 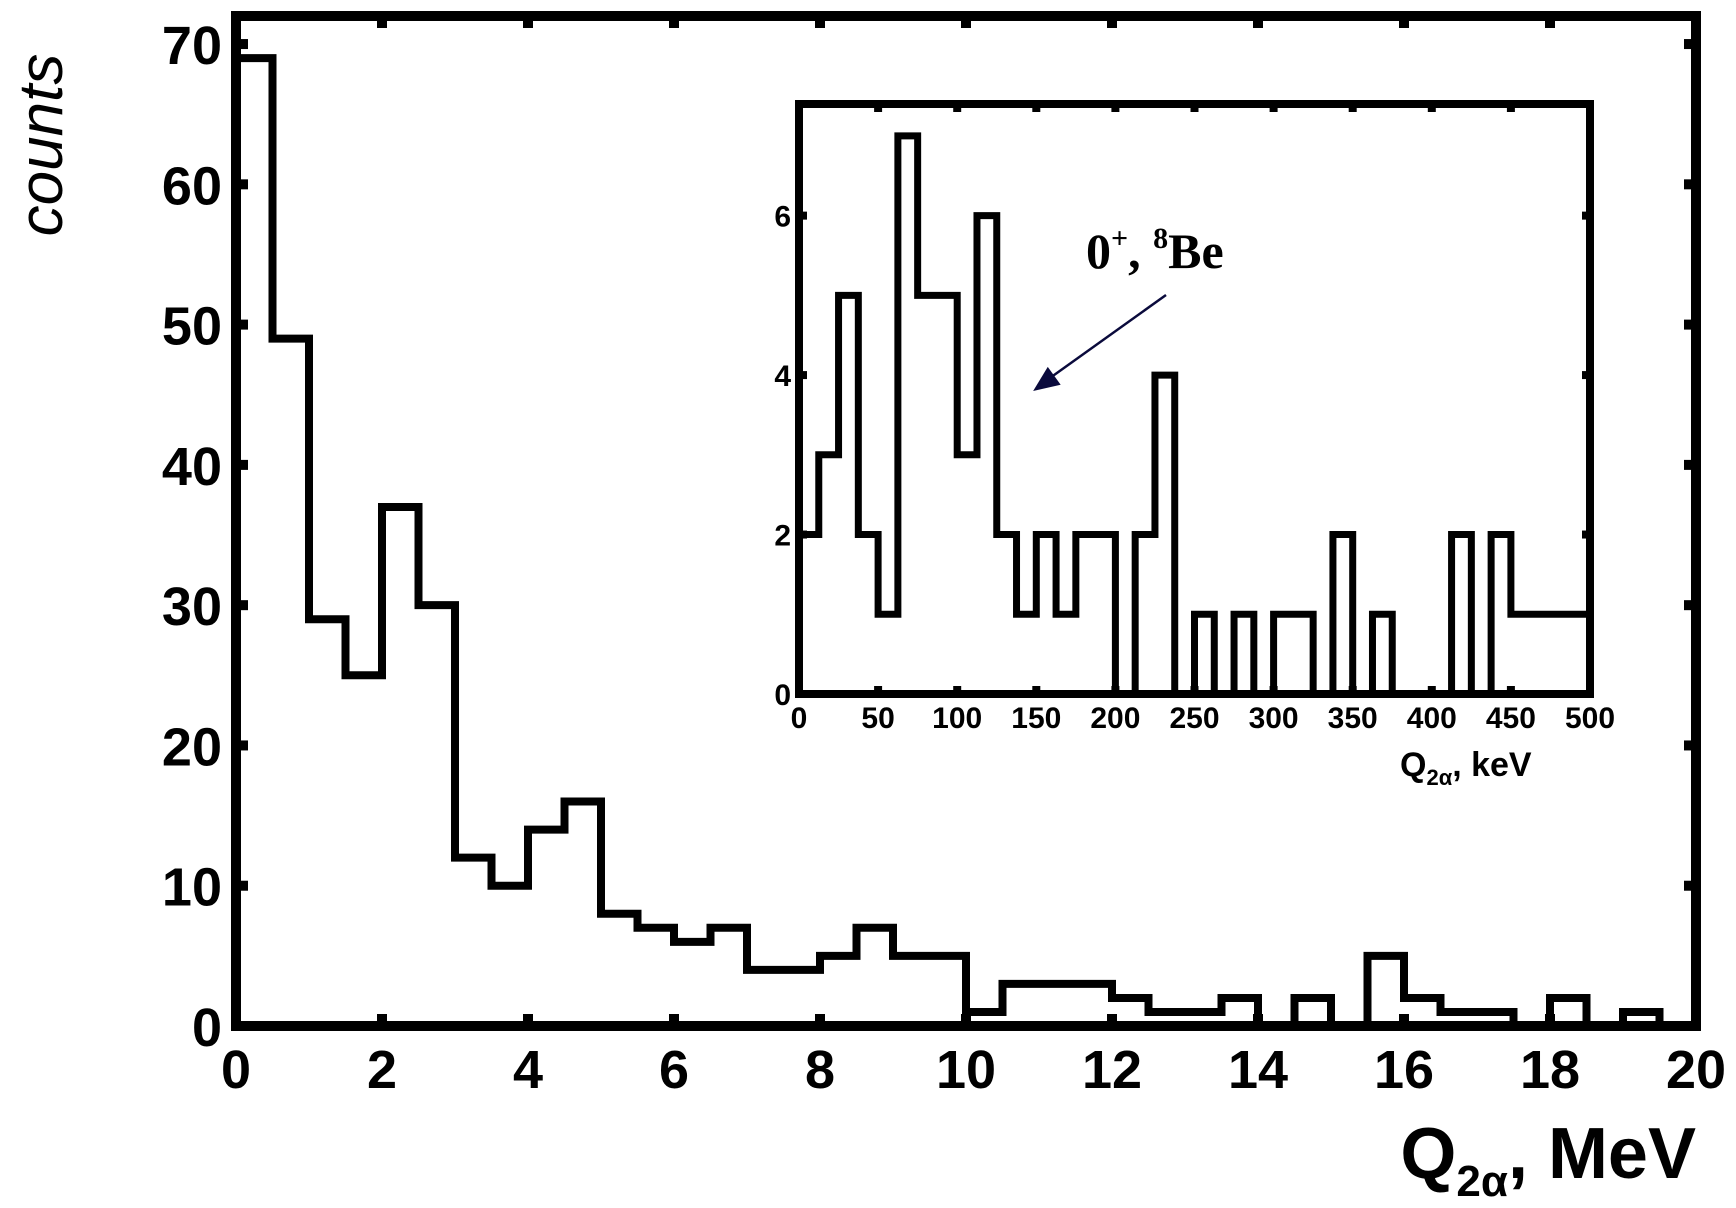 I want to click on main-xtick-label: 12, so click(x=1112, y=1070).